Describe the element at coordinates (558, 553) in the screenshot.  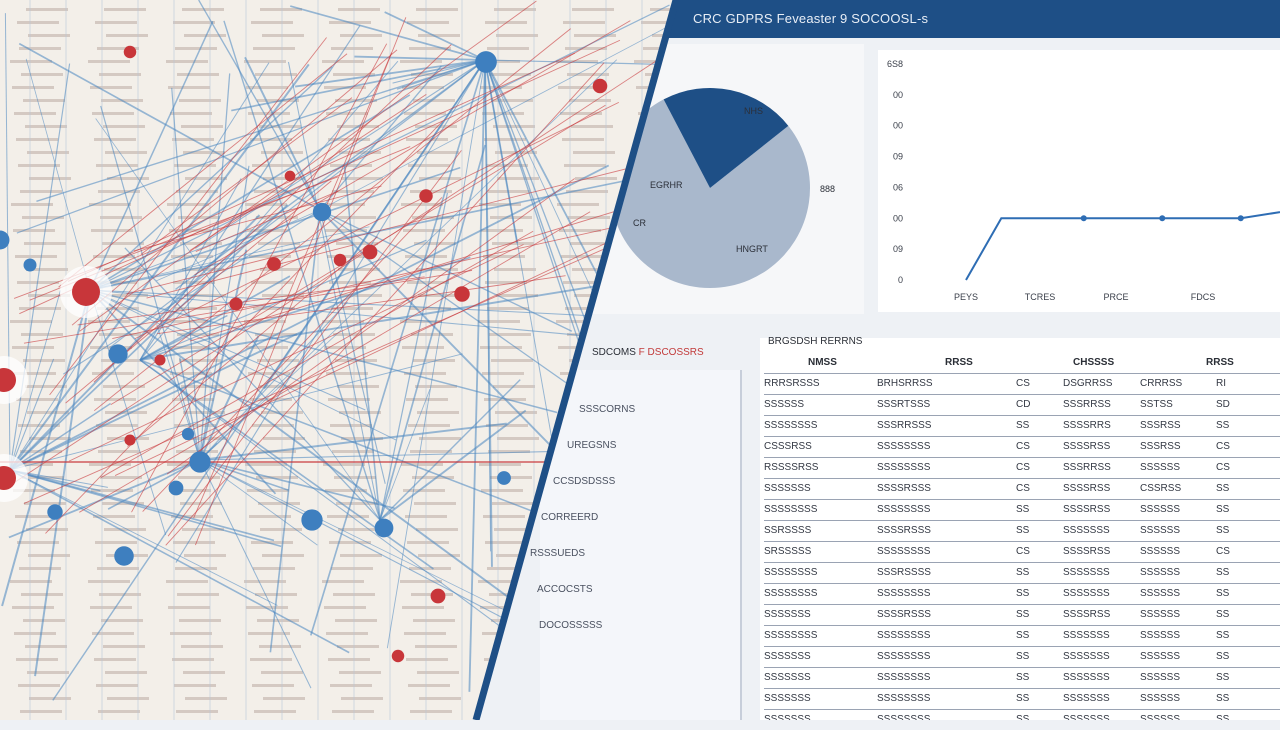
I see `list-item: RSSSUEDS` at that location.